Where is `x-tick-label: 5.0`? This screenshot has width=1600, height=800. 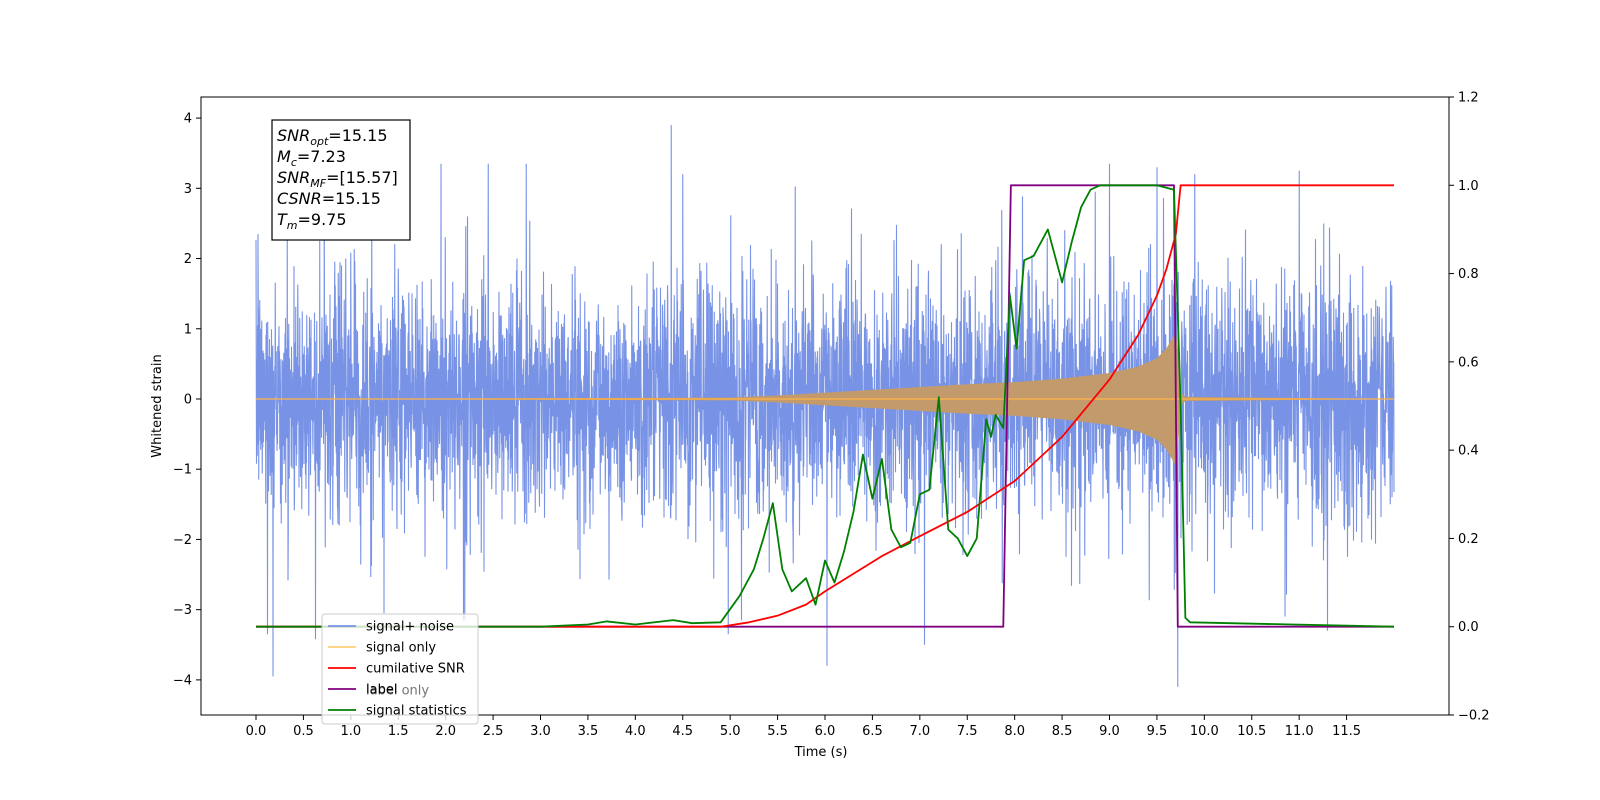
x-tick-label: 5.0 is located at coordinates (730, 731).